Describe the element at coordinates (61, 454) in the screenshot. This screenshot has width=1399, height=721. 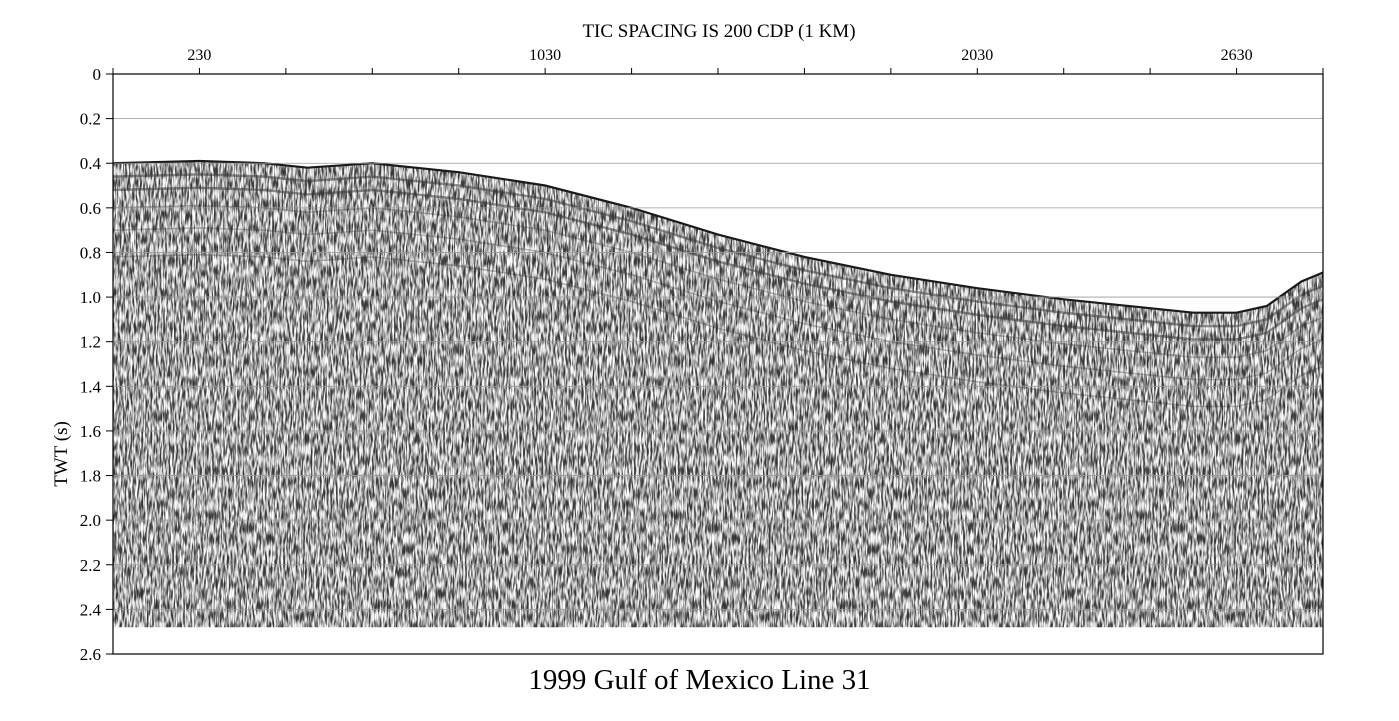
I see `y-axis-title: TWT (s)` at that location.